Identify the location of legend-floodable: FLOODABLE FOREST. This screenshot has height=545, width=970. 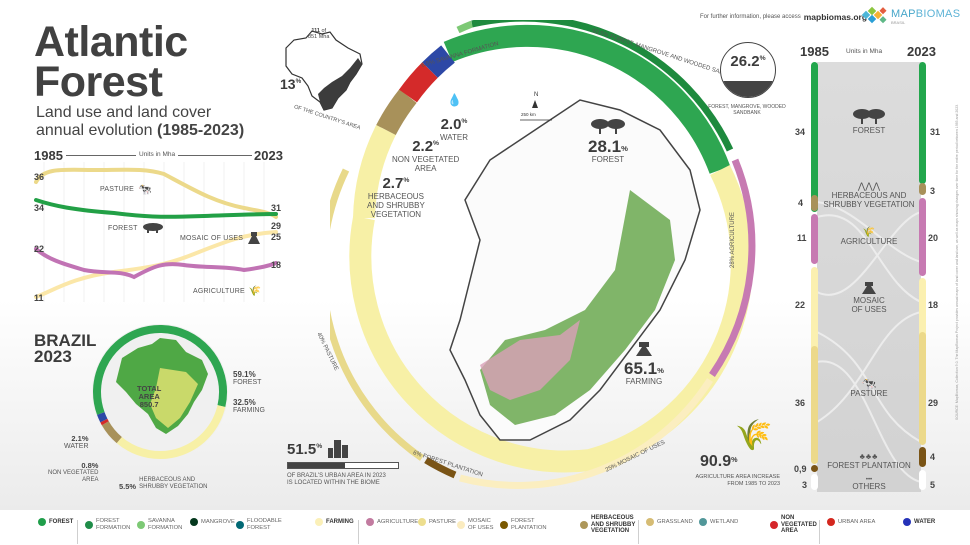
(259, 524).